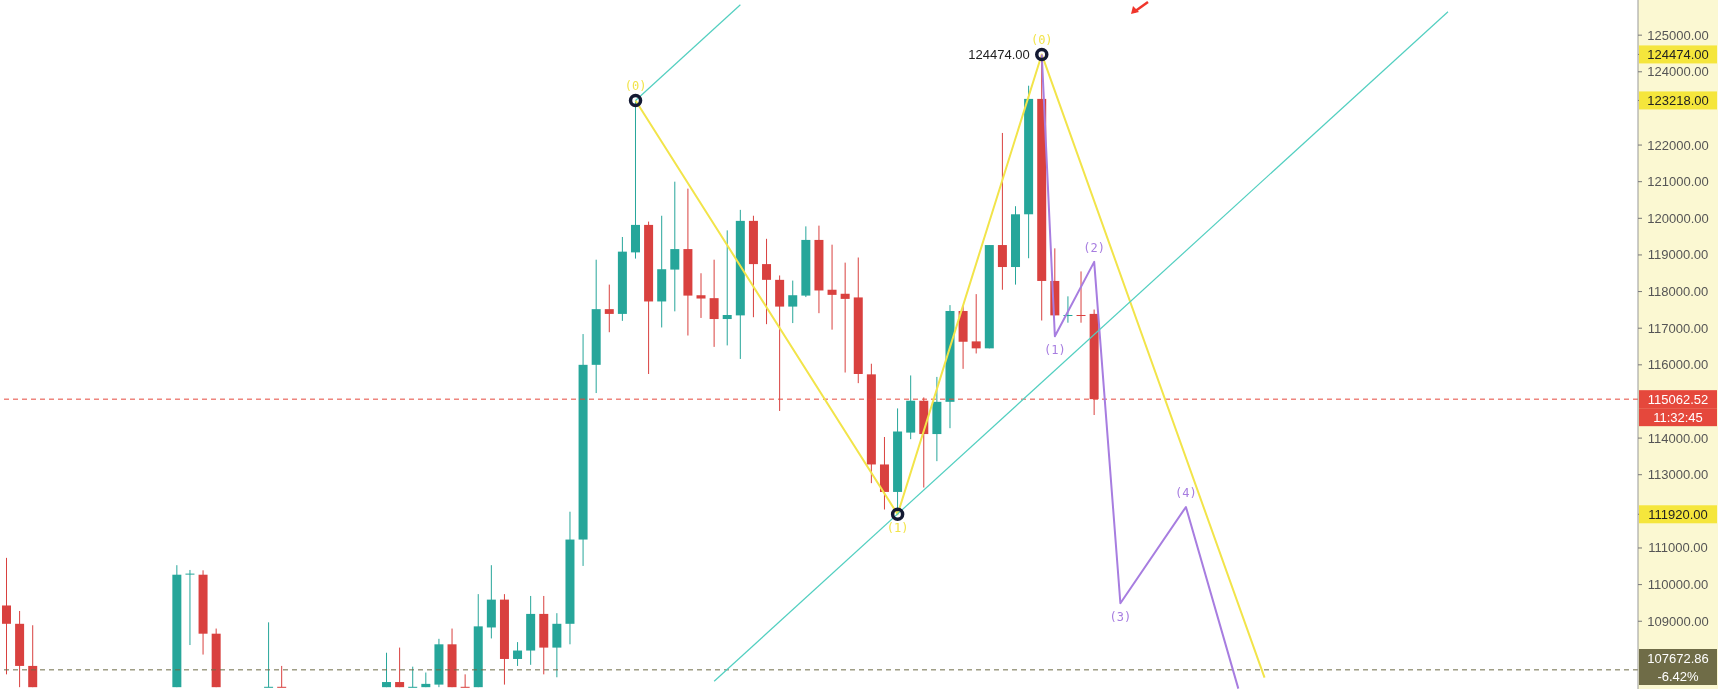 The width and height of the screenshot is (1718, 689). Describe the element at coordinates (1678, 548) in the screenshot. I see `y-tick-label: 111000.00` at that location.